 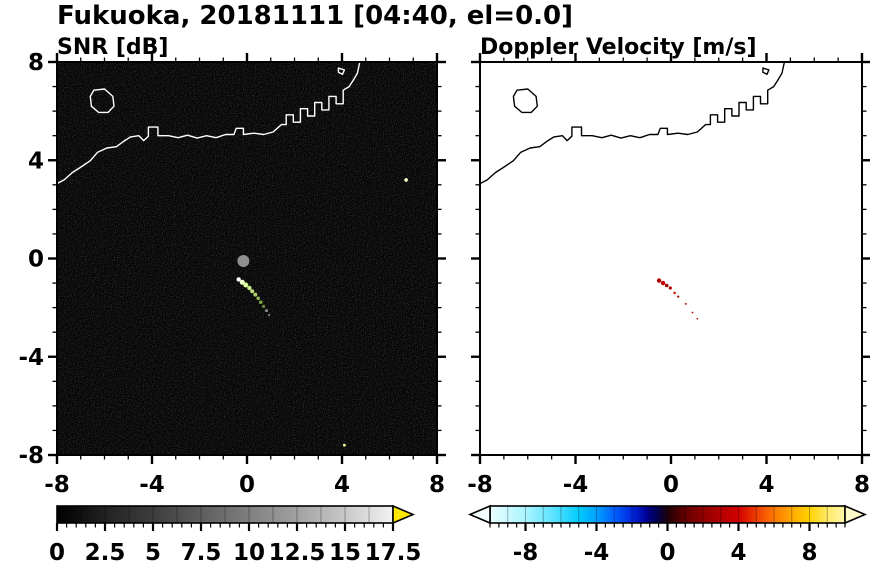 What do you see at coordinates (201, 553) in the screenshot?
I see `snr-colorbar-tick-label: 7.5` at bounding box center [201, 553].